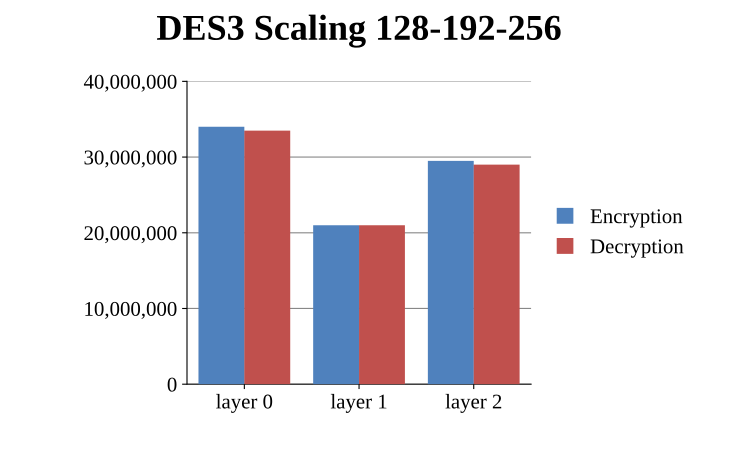 The image size is (748, 452). What do you see at coordinates (359, 31) in the screenshot?
I see `chart-title: DES3 Scaling 128-192-256` at bounding box center [359, 31].